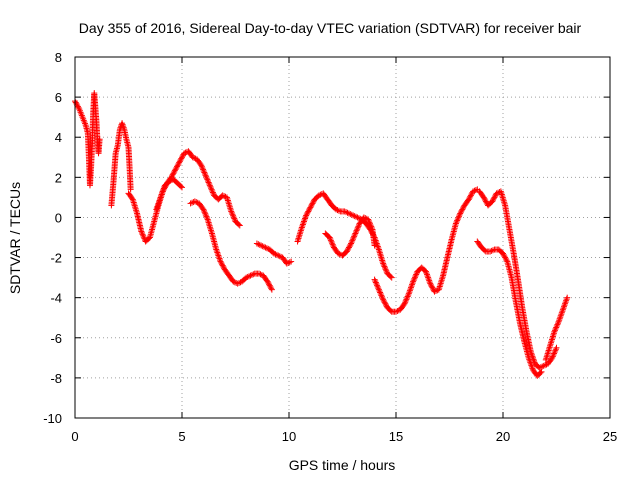  What do you see at coordinates (396, 436) in the screenshot?
I see `x-tick-label: 15` at bounding box center [396, 436].